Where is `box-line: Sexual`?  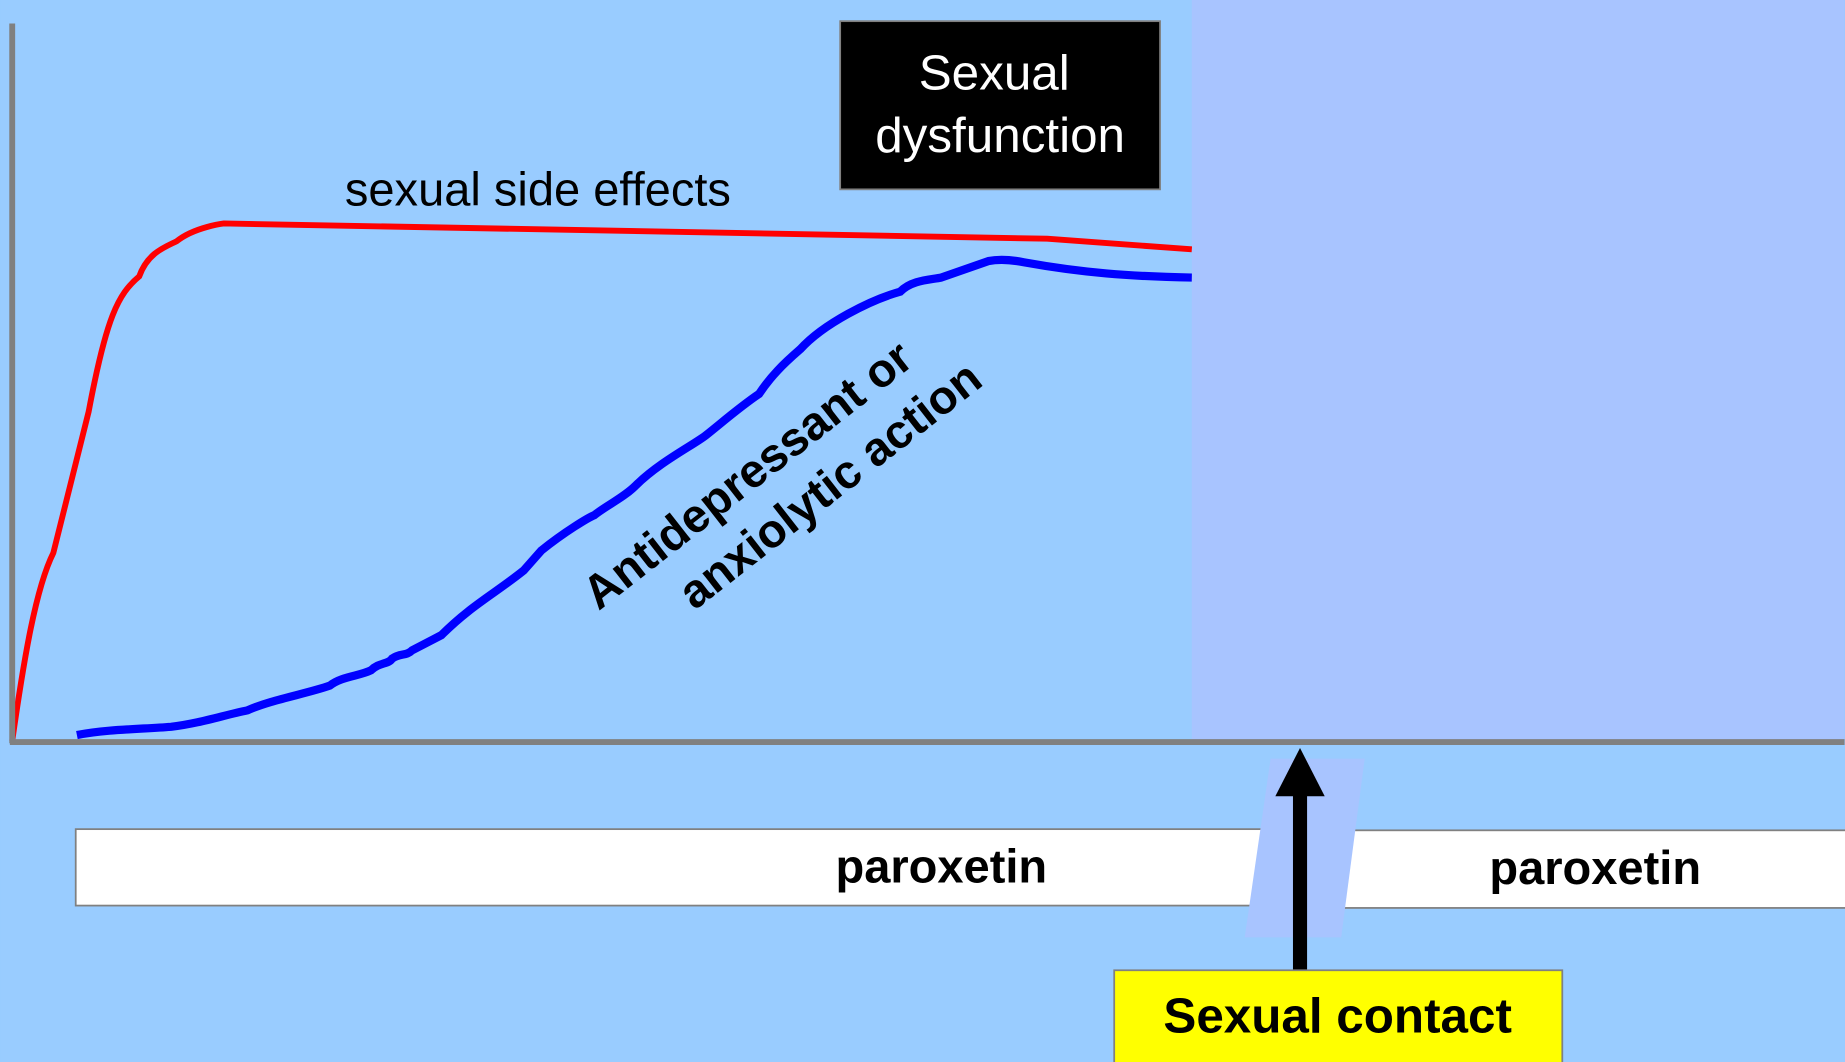 box-line: Sexual is located at coordinates (994, 72).